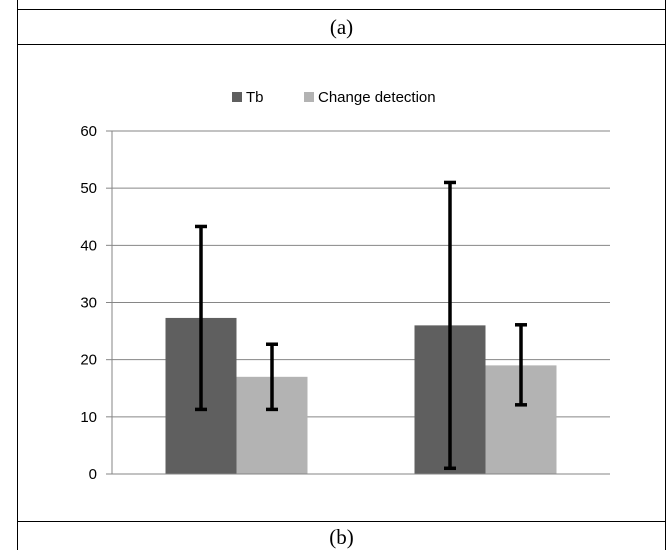 This screenshot has width=669, height=550. I want to click on frame-left-border, so click(17, 275).